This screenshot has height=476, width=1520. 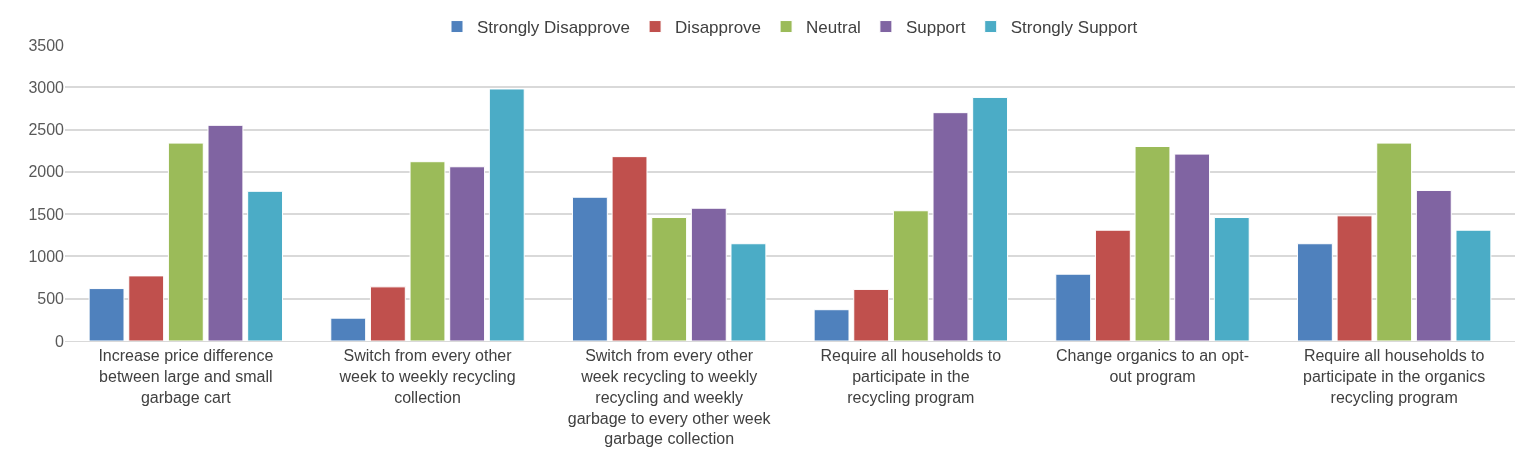 I want to click on x-tick-label: Switch from every other week to weekly recycling collection, so click(x=427, y=376).